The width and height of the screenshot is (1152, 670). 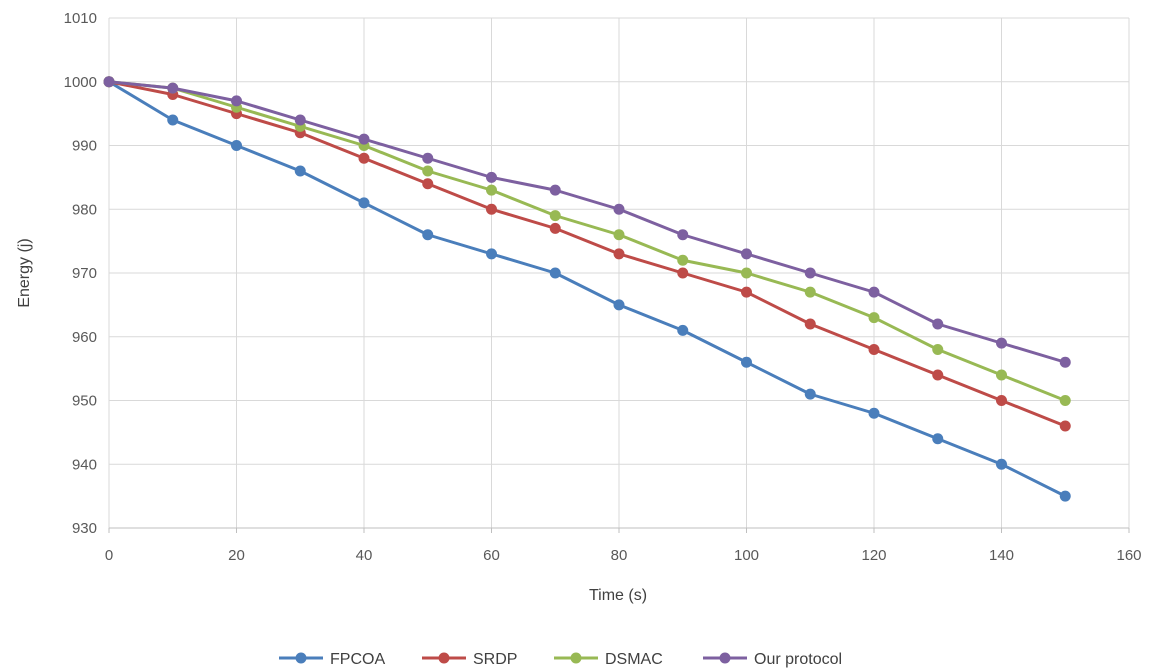 I want to click on legend-label: DSMAC, so click(x=634, y=659).